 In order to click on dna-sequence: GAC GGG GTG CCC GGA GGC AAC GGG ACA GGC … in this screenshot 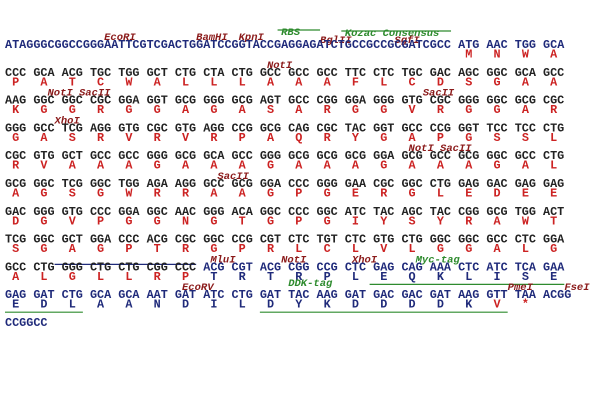, I will do `click(284, 212)`.